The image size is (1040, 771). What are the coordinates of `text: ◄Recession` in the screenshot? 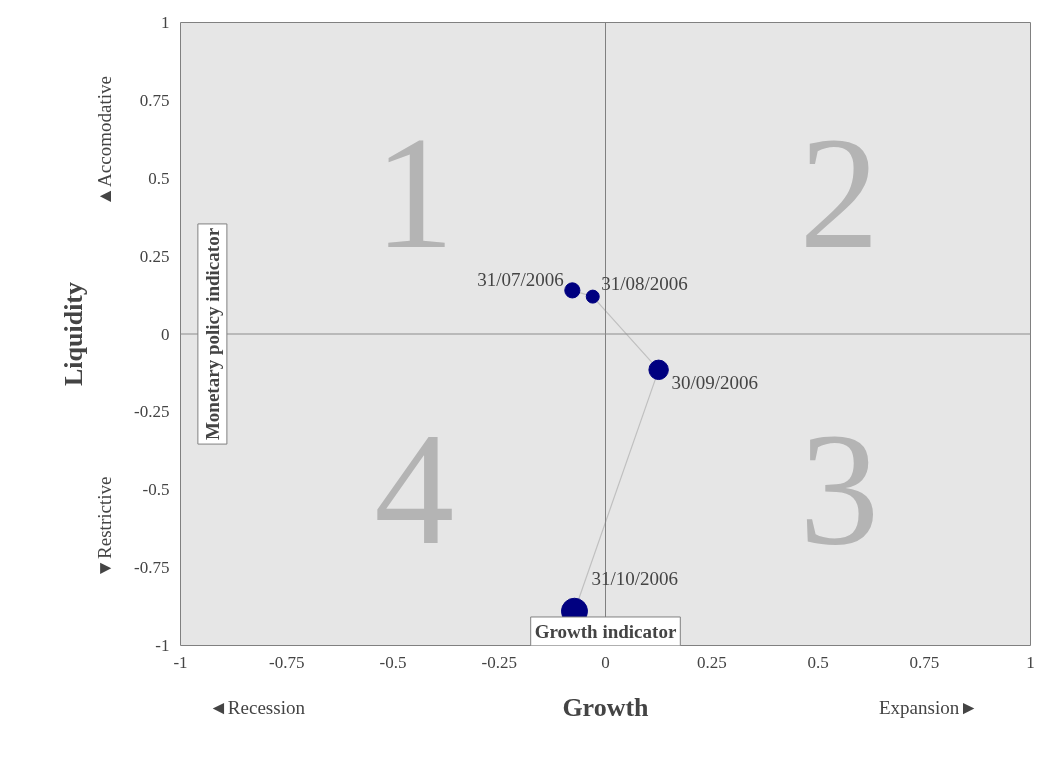 It's located at (257, 707).